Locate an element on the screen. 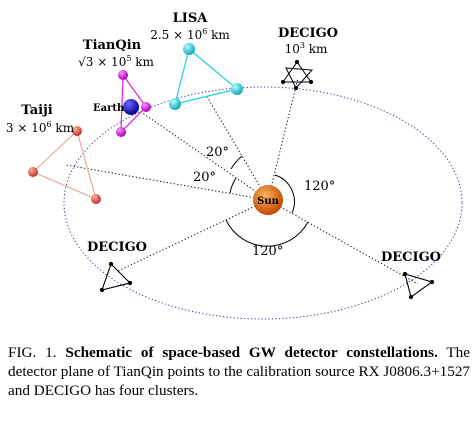 The image size is (476, 425). tianqin-size: √3 × 105 km is located at coordinates (116, 61).